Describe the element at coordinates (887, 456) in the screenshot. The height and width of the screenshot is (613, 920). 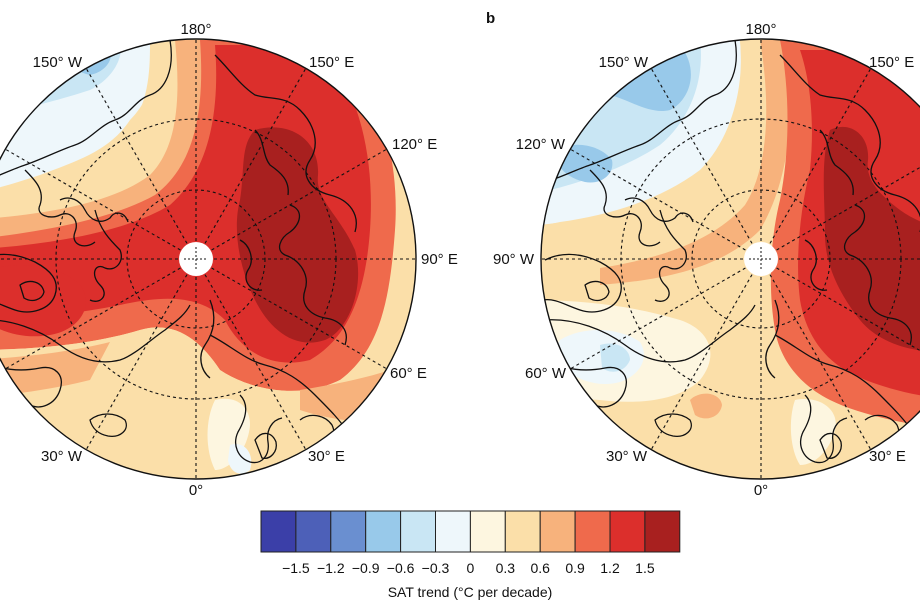
I see `map-b-label-30e: 30° E` at that location.